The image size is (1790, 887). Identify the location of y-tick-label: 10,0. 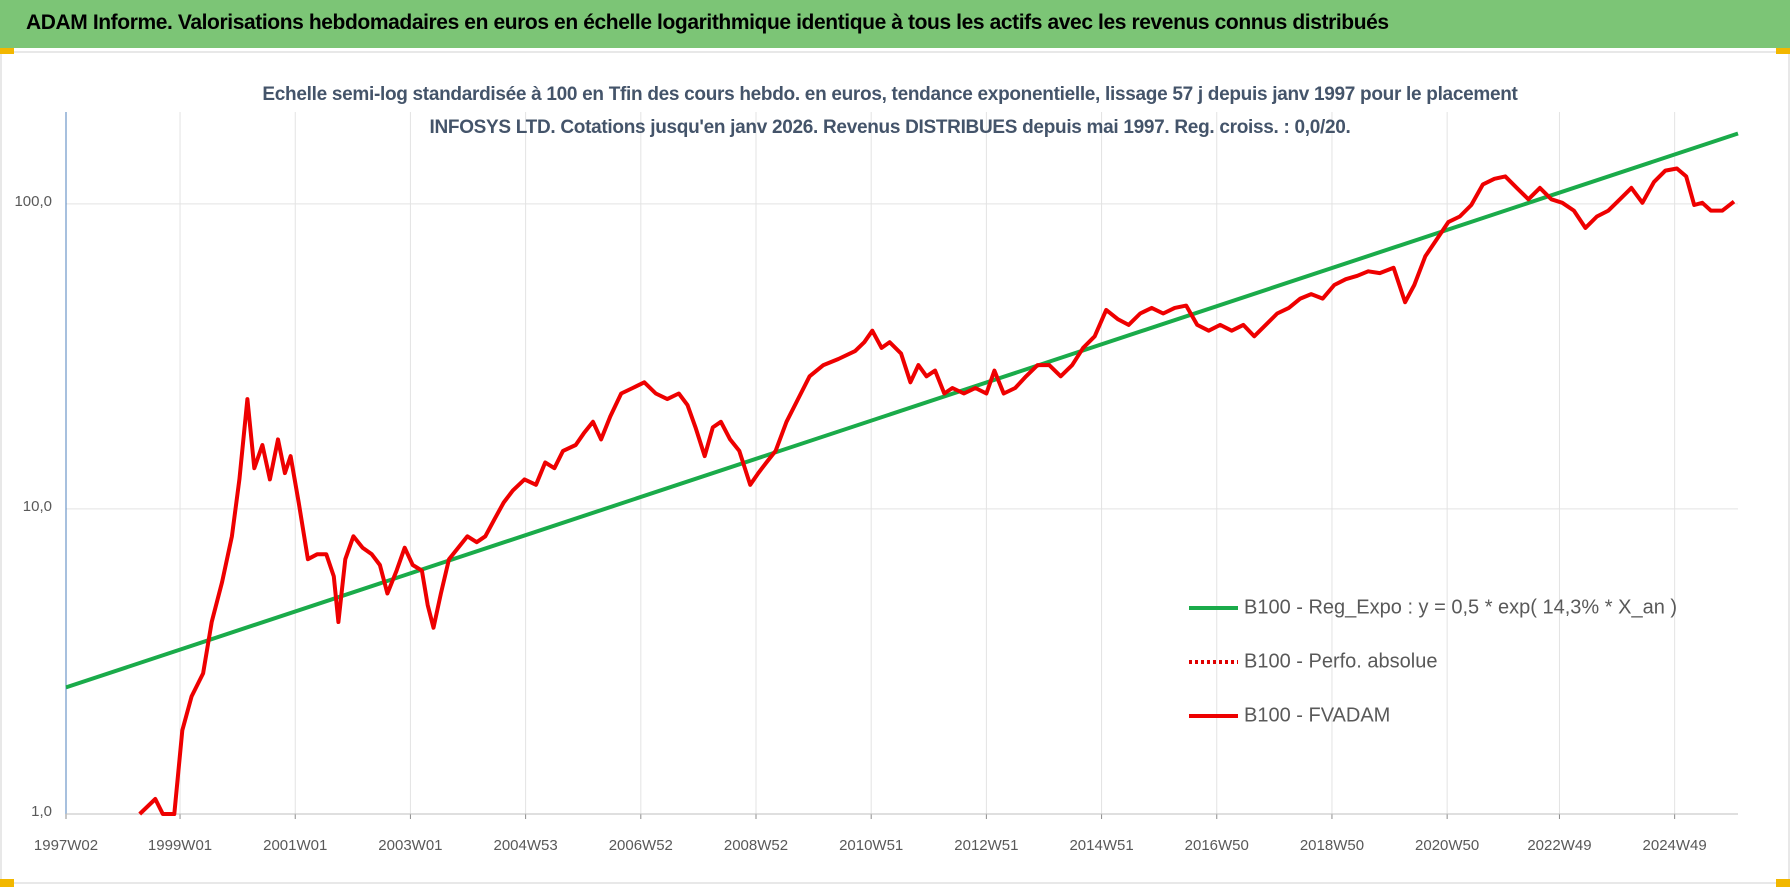
(37, 506).